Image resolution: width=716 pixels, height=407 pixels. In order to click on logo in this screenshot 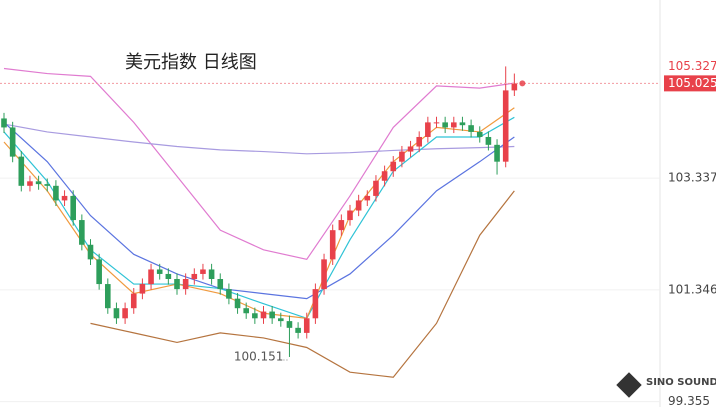, I will do `click(629, 385)`.